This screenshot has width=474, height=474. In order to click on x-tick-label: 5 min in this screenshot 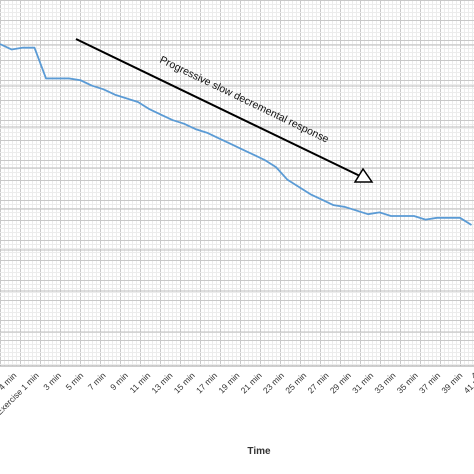, I will do `click(75, 381)`.